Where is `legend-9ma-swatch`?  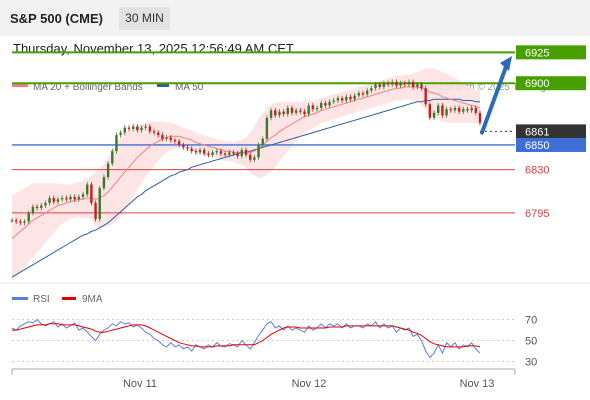
legend-9ma-swatch is located at coordinates (69, 298).